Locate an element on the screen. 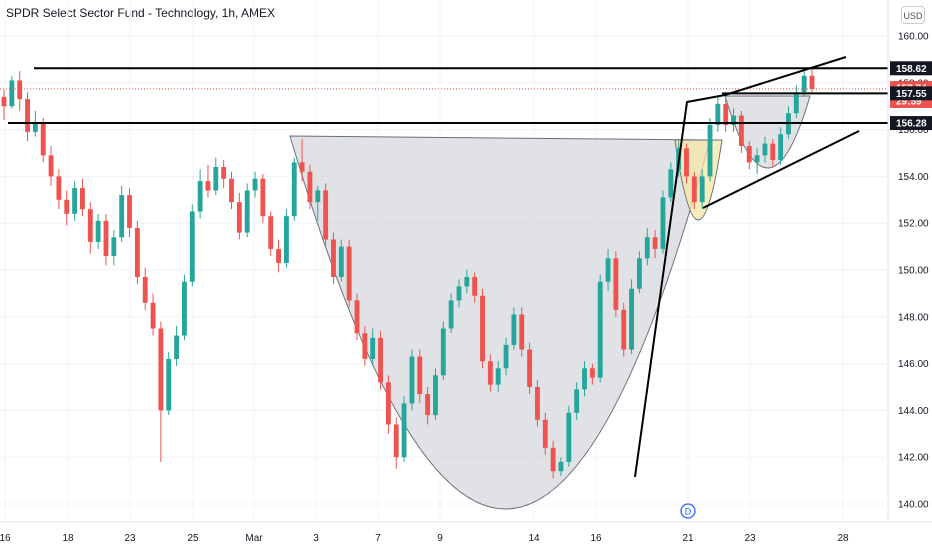 Image resolution: width=932 pixels, height=550 pixels. y-tick-label: 144.00 is located at coordinates (913, 411).